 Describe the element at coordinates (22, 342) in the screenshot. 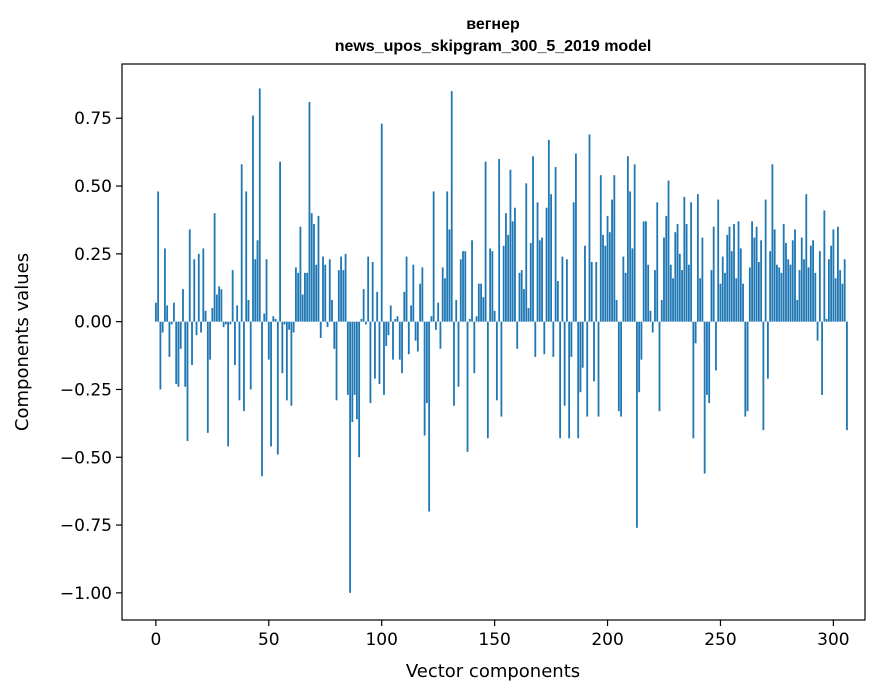

I see `y-axis-label: Components values` at that location.